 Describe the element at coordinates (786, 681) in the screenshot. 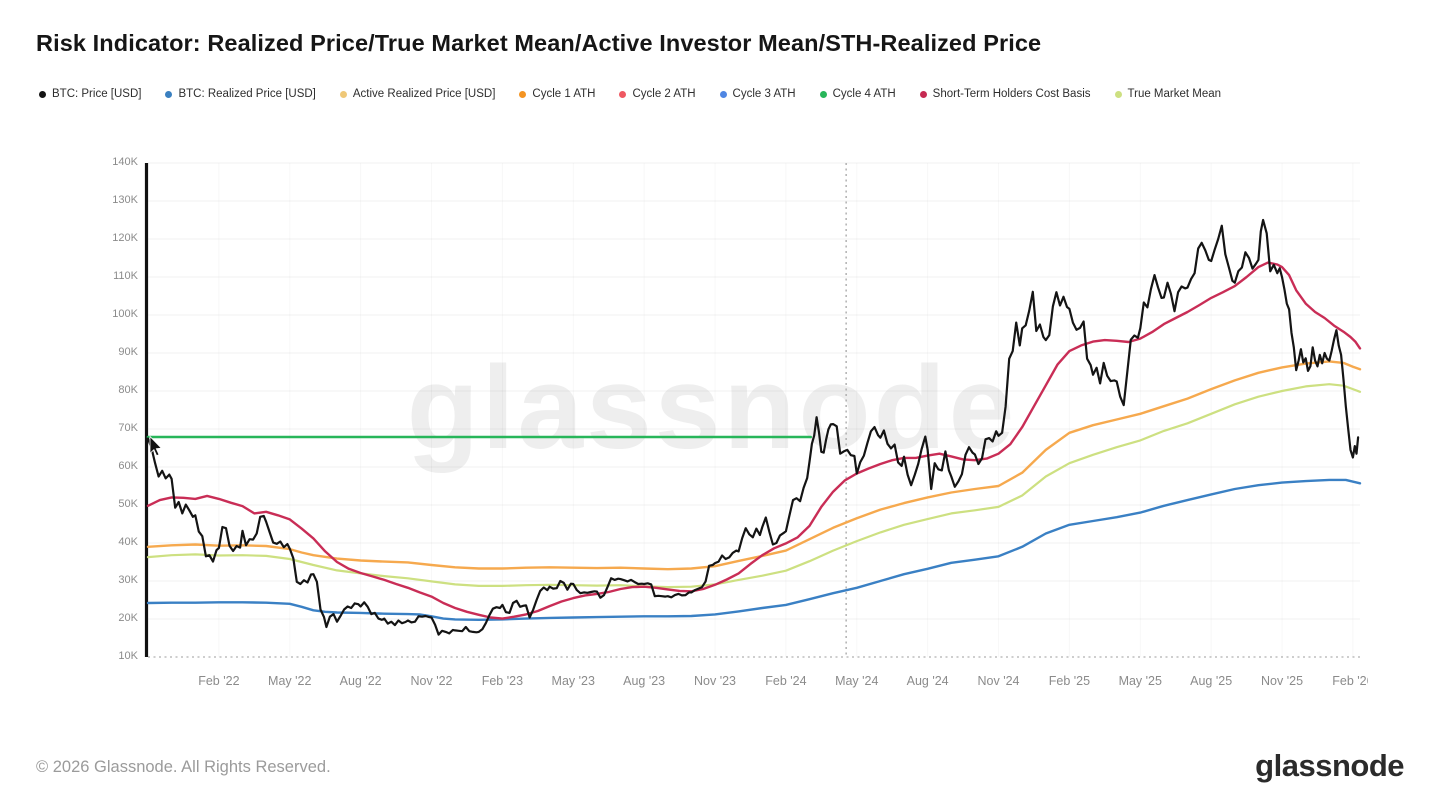

I see `x-tick-label: Feb '24` at that location.